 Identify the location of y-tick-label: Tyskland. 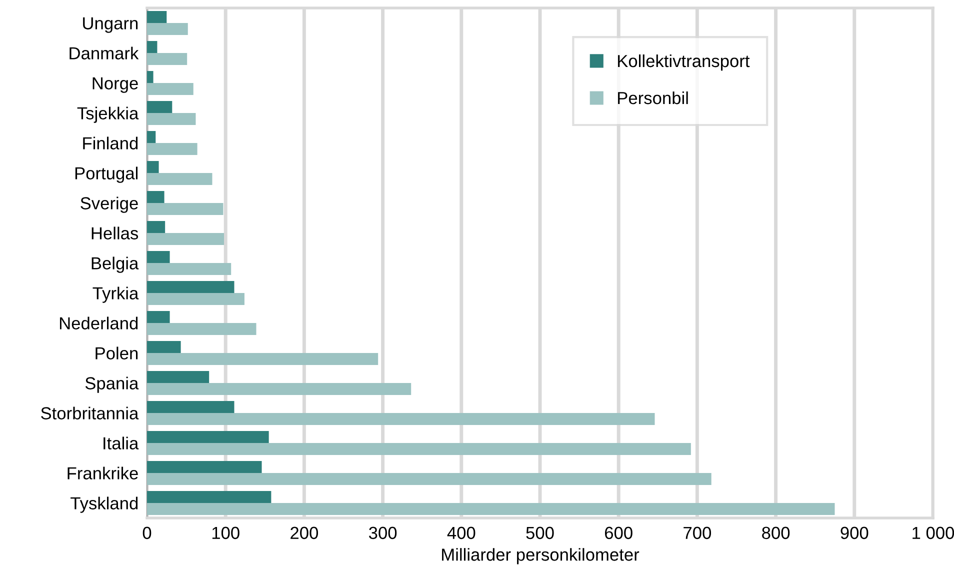
(104, 504).